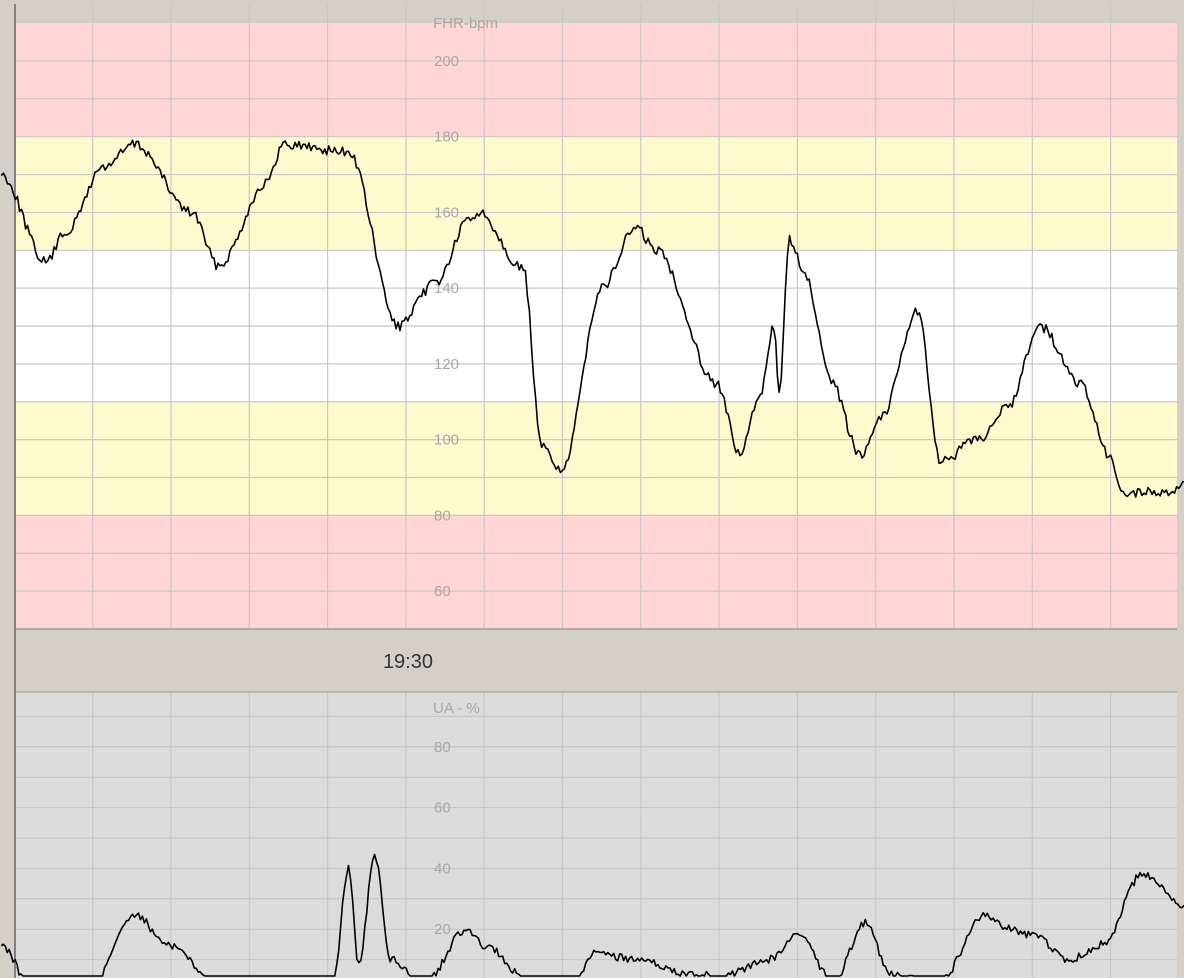 Image resolution: width=1184 pixels, height=978 pixels. What do you see at coordinates (408, 662) in the screenshot?
I see `time-label: 19:30` at bounding box center [408, 662].